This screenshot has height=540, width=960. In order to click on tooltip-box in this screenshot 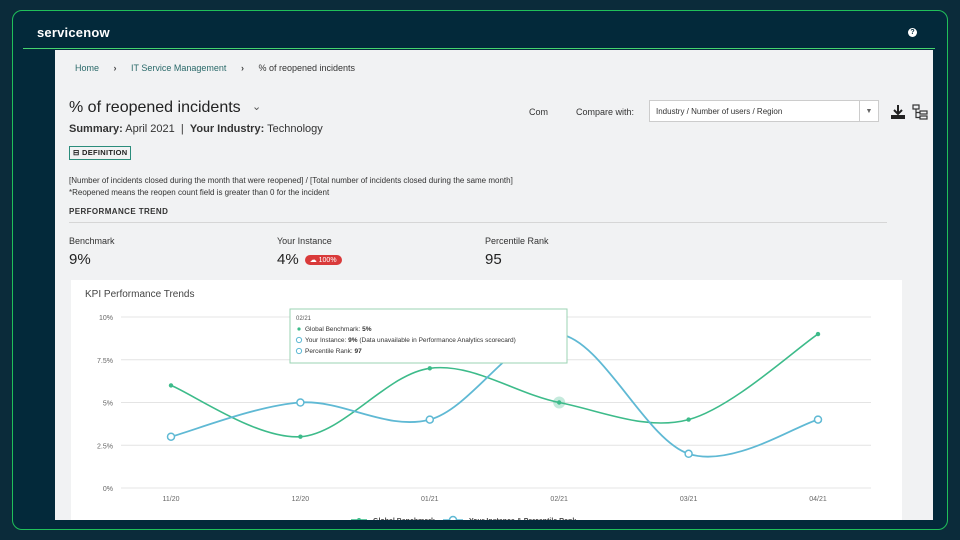, I will do `click(428, 336)`.